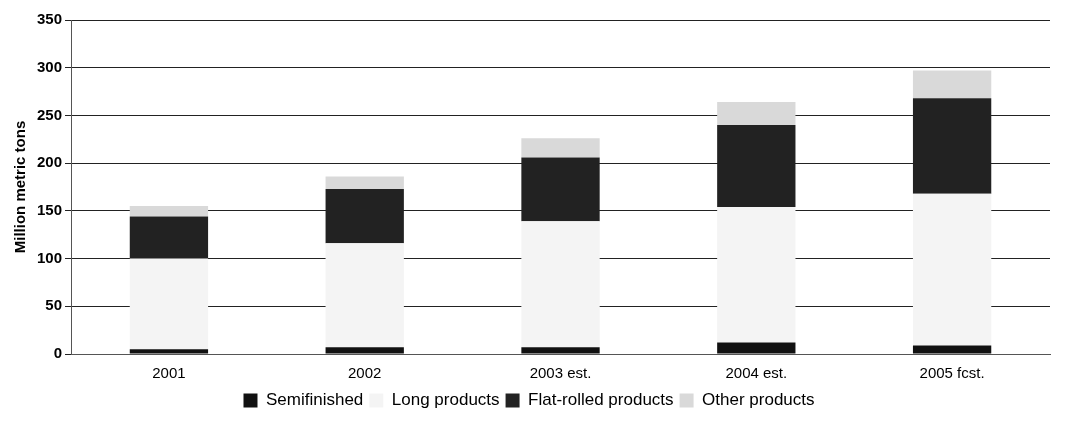  What do you see at coordinates (50, 162) in the screenshot?
I see `y-tick-label: 200` at bounding box center [50, 162].